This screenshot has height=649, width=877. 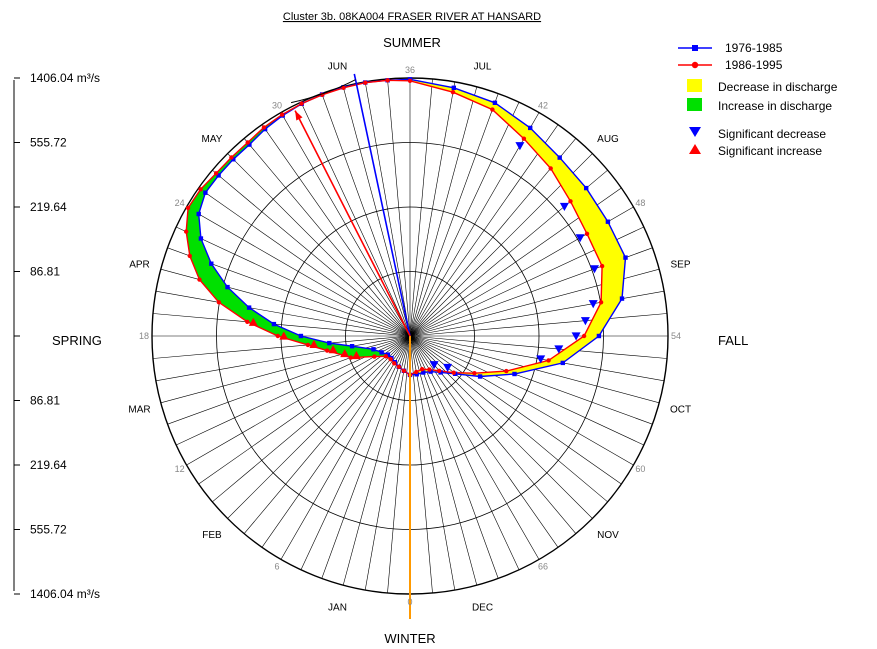 I want to click on week-tick-label: 60, so click(x=640, y=469).